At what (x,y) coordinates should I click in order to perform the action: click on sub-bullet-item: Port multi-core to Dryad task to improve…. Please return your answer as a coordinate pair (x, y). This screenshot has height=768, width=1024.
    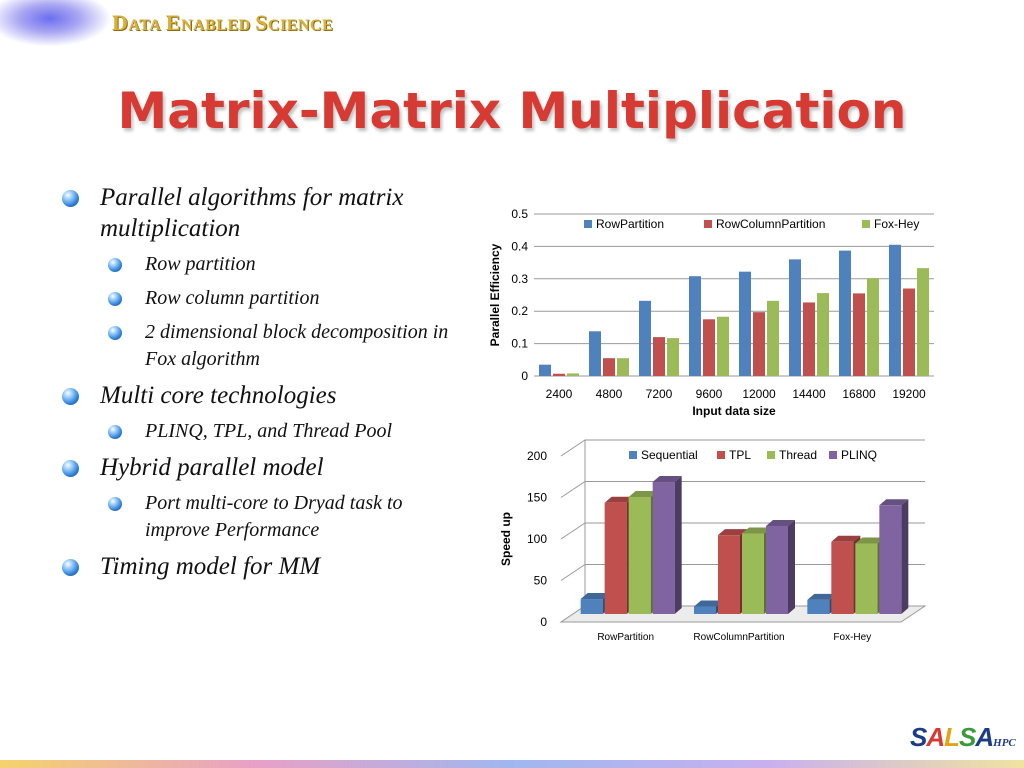
    Looking at the image, I should click on (262, 517).